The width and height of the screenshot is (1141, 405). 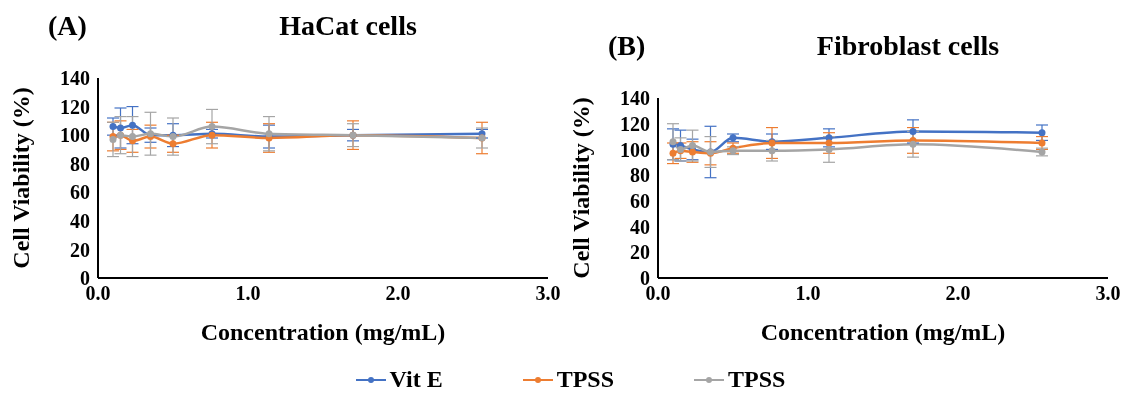 I want to click on legend-label: Vit E, so click(x=416, y=379).